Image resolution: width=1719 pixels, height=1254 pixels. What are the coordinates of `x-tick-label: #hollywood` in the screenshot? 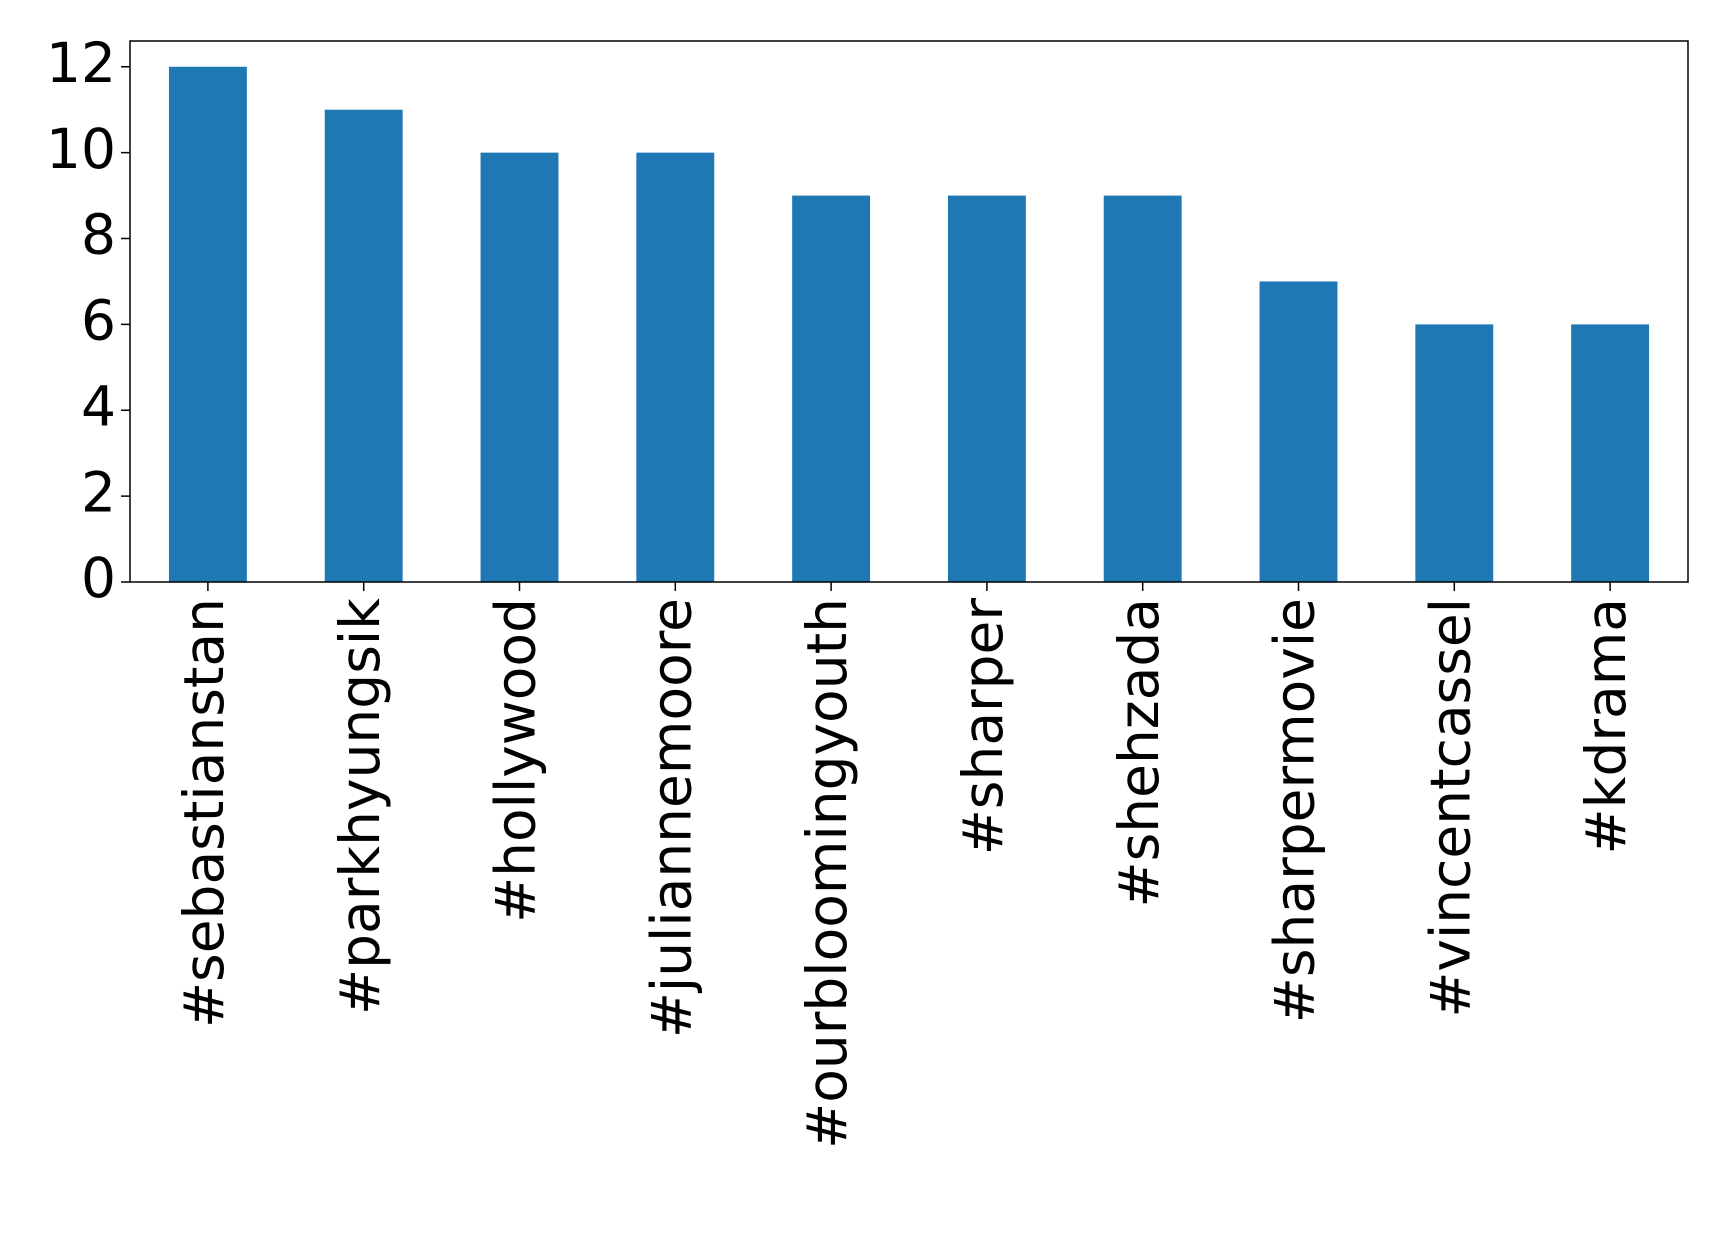 It's located at (516, 760).